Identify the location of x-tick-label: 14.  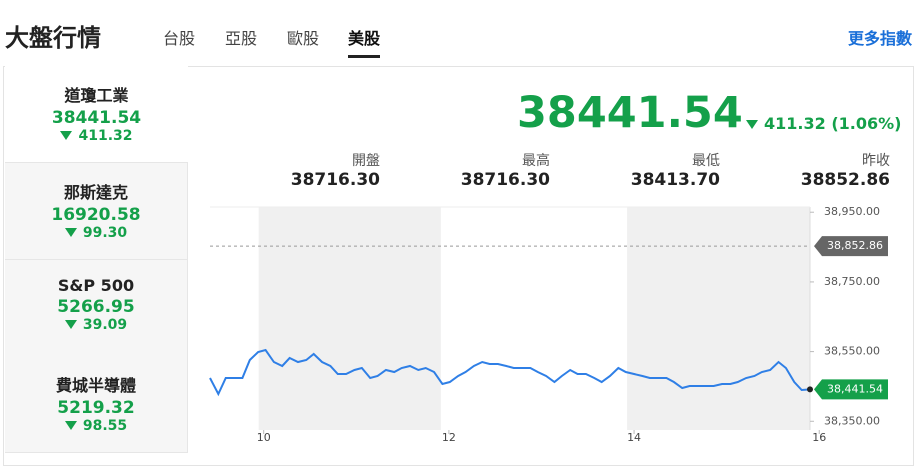
(634, 437).